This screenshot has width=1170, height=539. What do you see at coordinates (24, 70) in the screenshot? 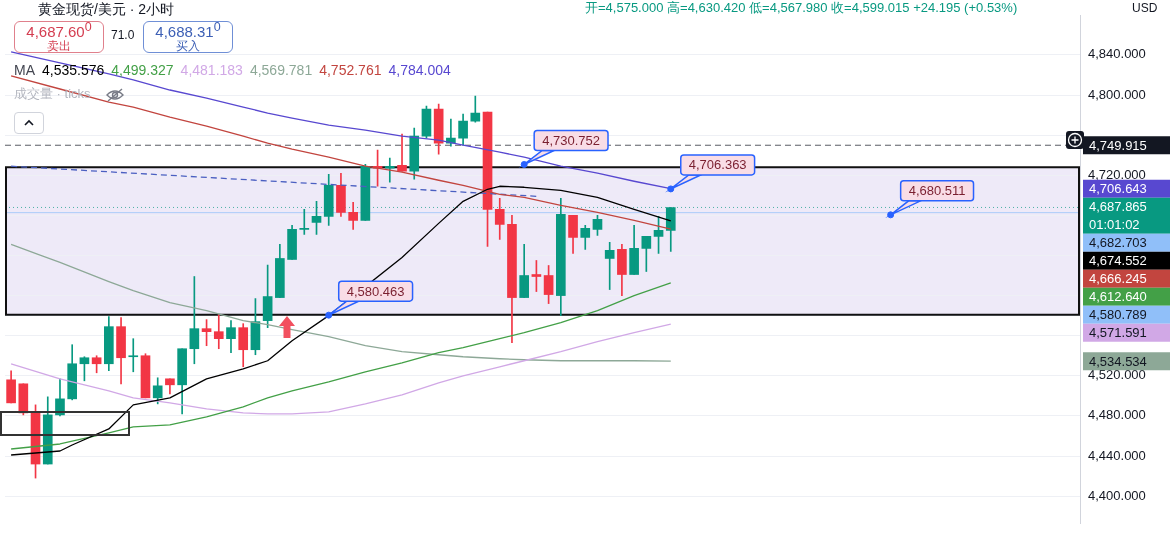
I see `legend-title: MA` at bounding box center [24, 70].